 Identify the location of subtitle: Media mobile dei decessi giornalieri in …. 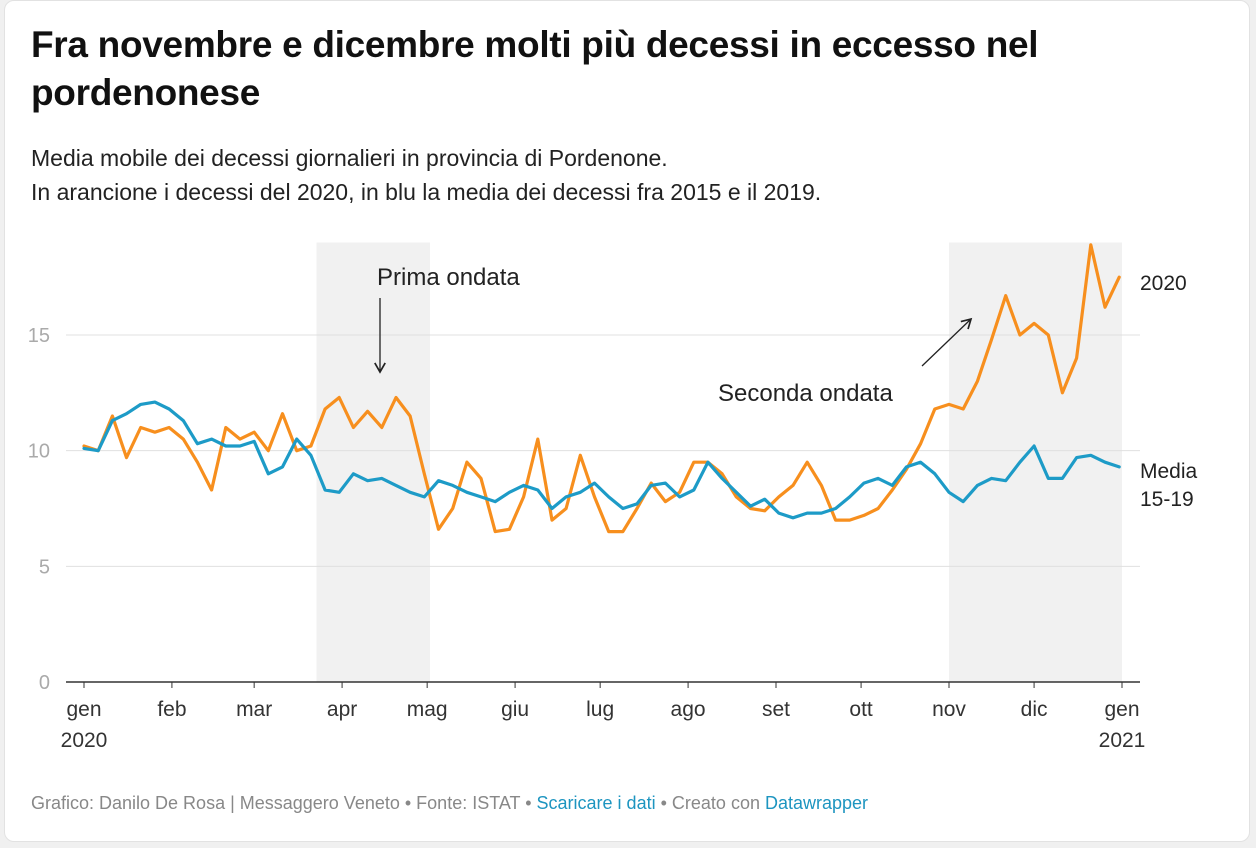
(621, 175).